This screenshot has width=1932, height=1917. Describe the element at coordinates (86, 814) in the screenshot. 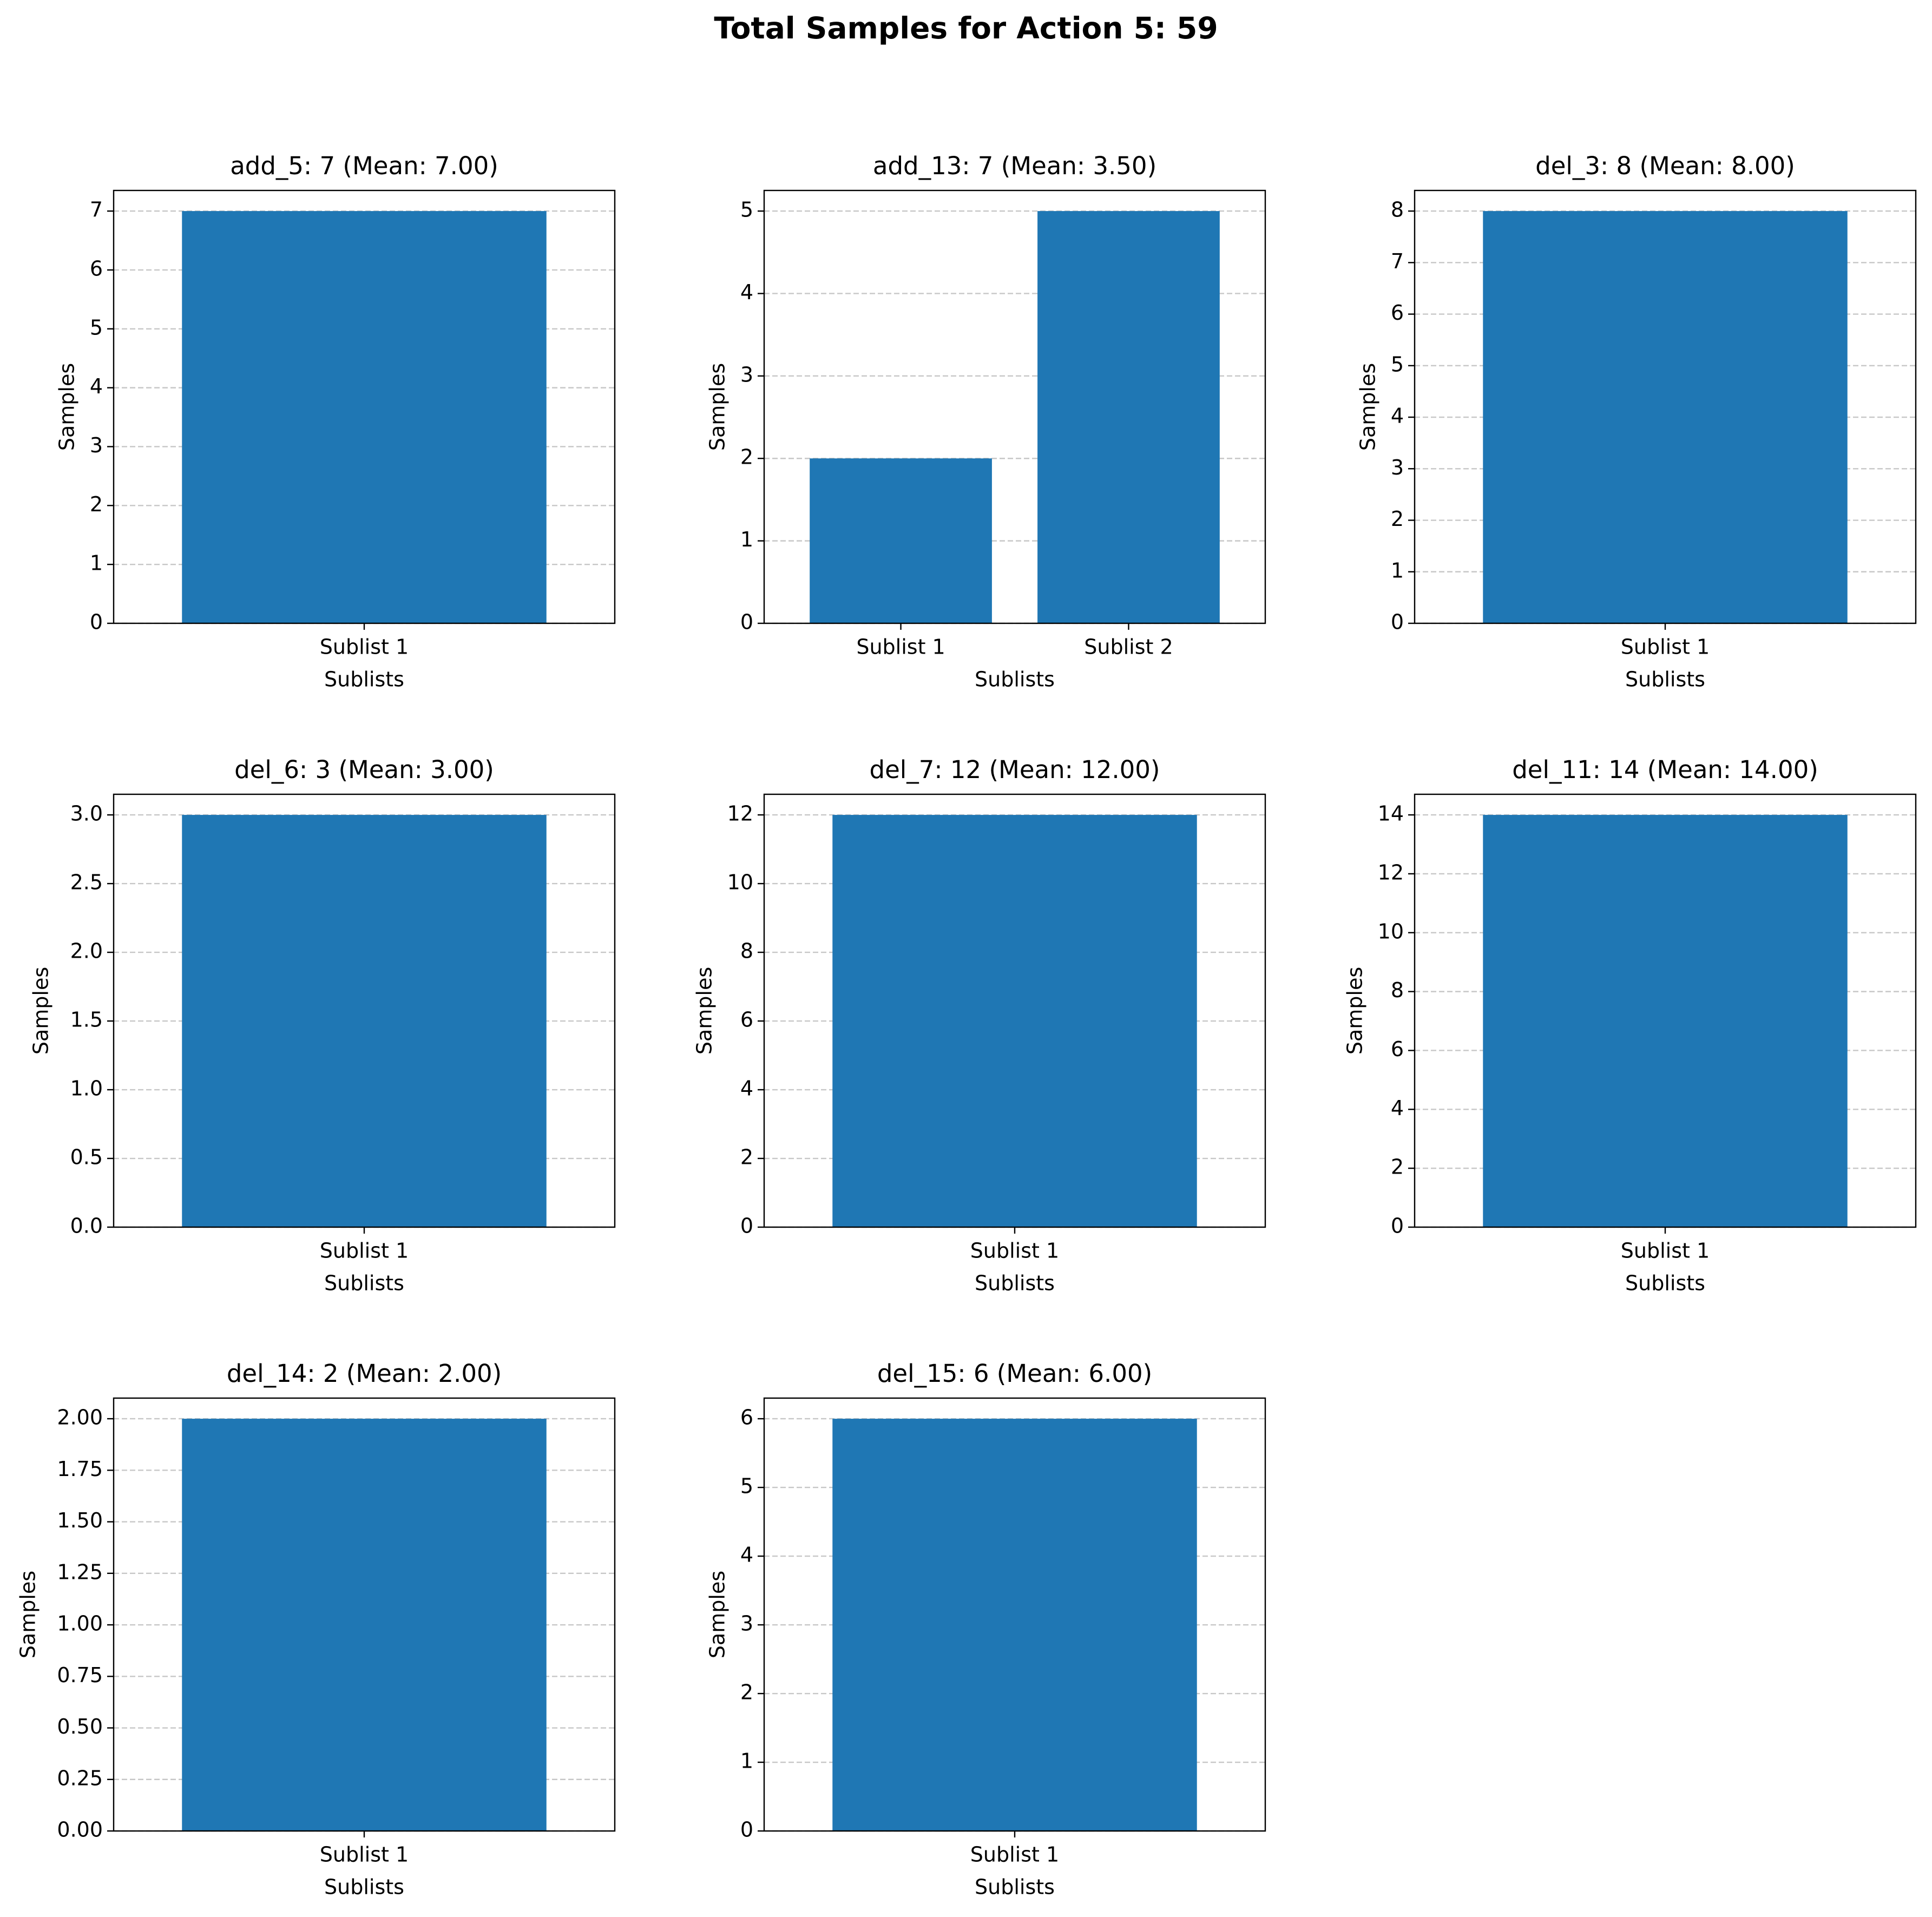

I see `y-tick-label: 3.0` at that location.